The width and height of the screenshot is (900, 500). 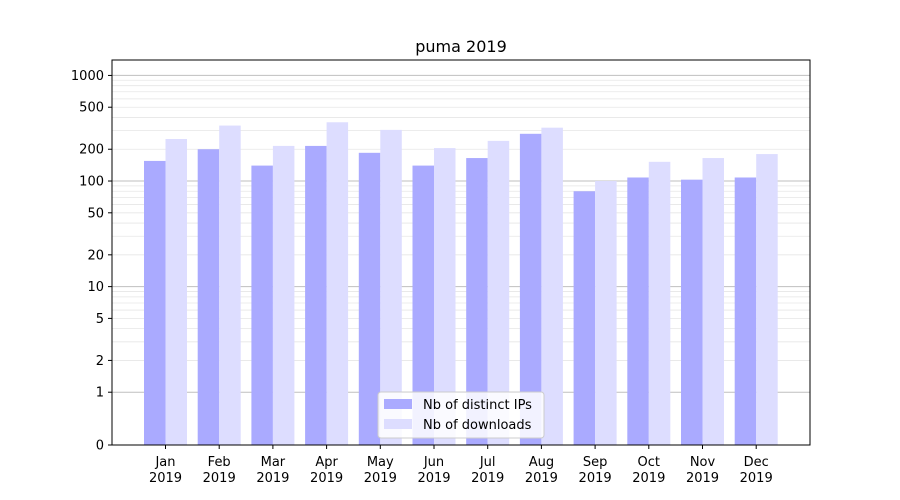 I want to click on y-tick-label: 100, so click(x=91, y=182).